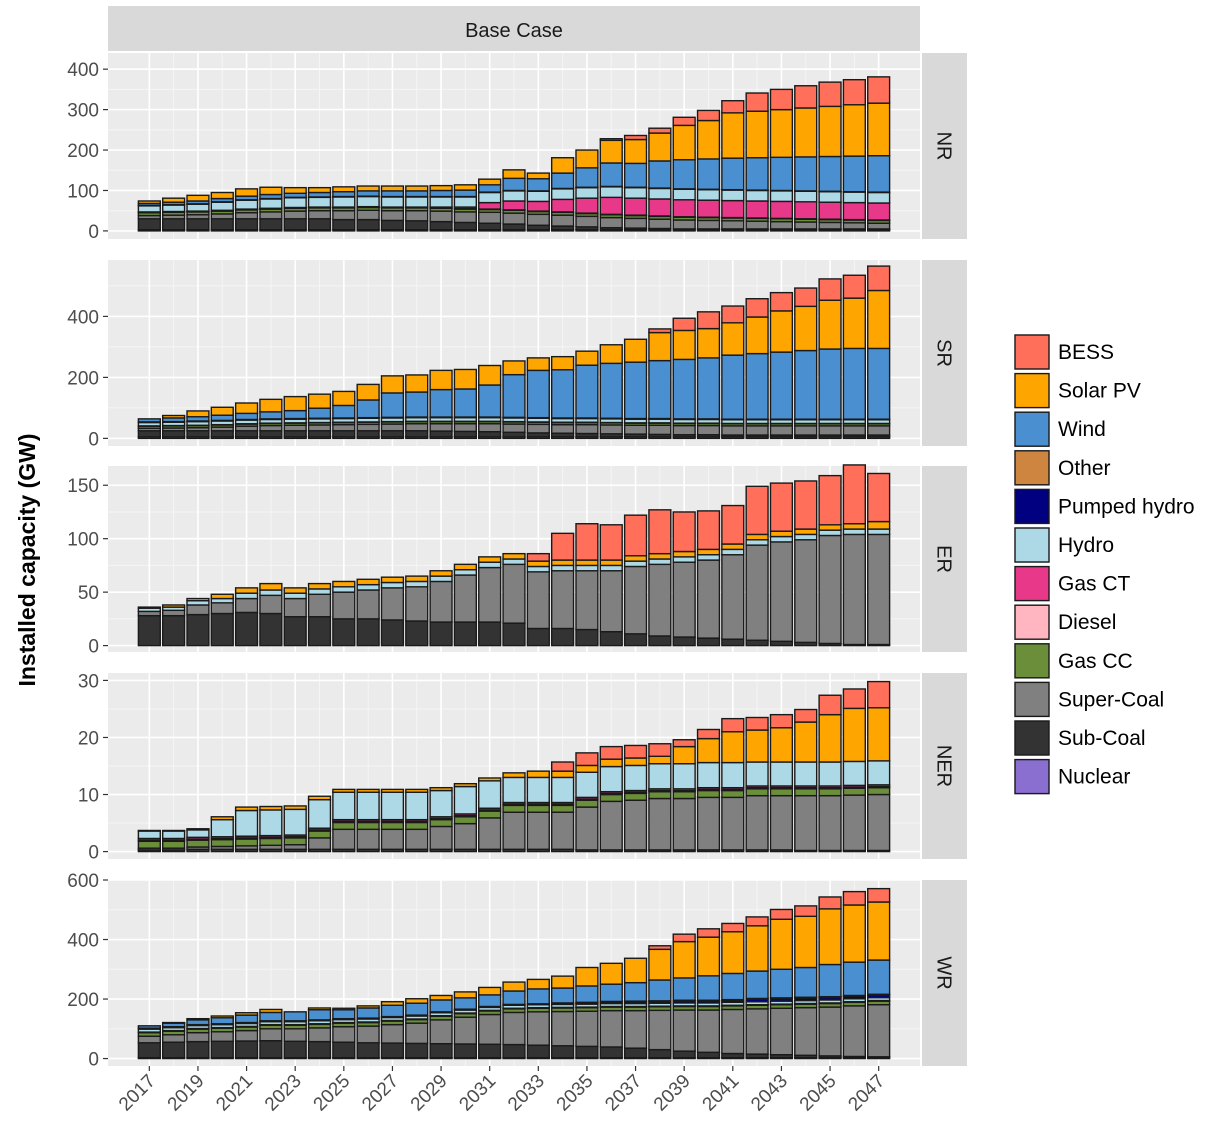 The width and height of the screenshot is (1223, 1133). I want to click on legend-swatch, so click(1032, 506).